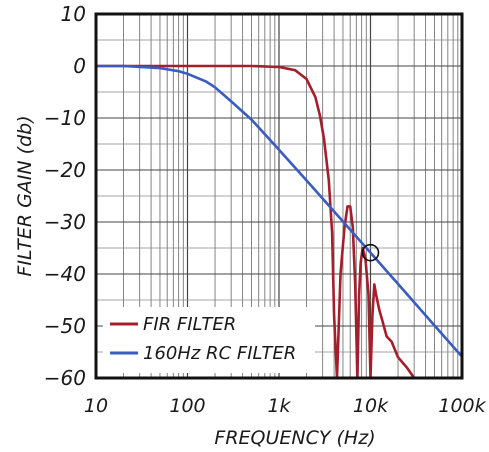 This screenshot has height=452, width=489. What do you see at coordinates (462, 406) in the screenshot?
I see `x-tick-label: 100k` at bounding box center [462, 406].